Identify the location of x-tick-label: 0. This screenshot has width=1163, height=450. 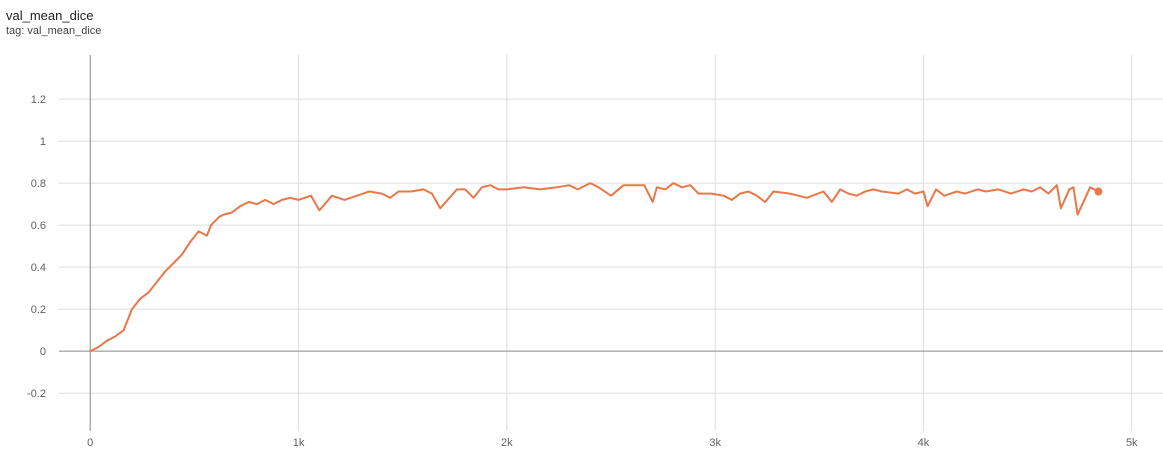
(90, 443).